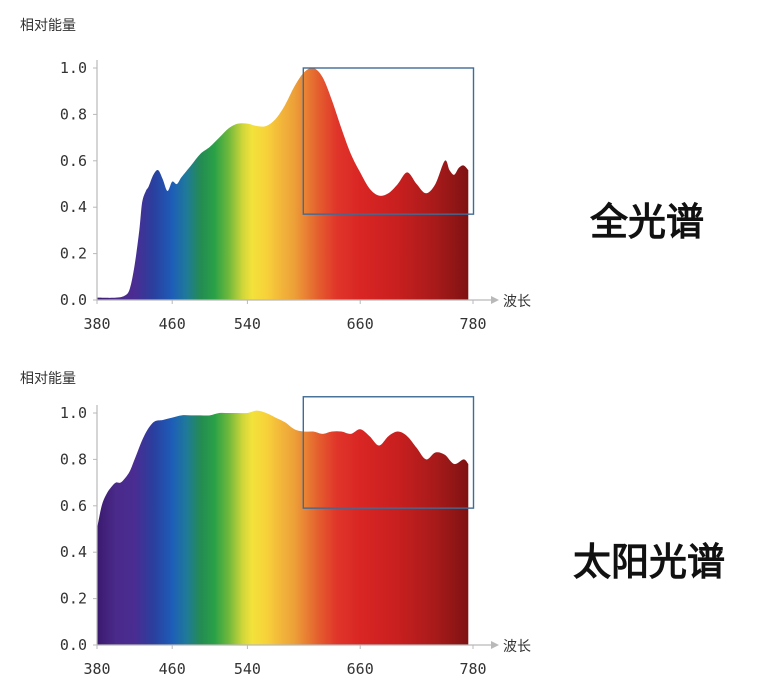  What do you see at coordinates (649, 562) in the screenshot?
I see `chart-title: 太阳光谱` at bounding box center [649, 562].